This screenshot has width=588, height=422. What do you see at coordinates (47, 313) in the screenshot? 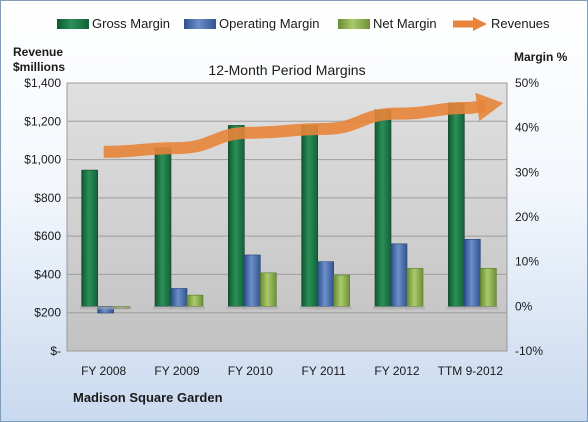
I see `left-tick-label: $200` at bounding box center [47, 313].